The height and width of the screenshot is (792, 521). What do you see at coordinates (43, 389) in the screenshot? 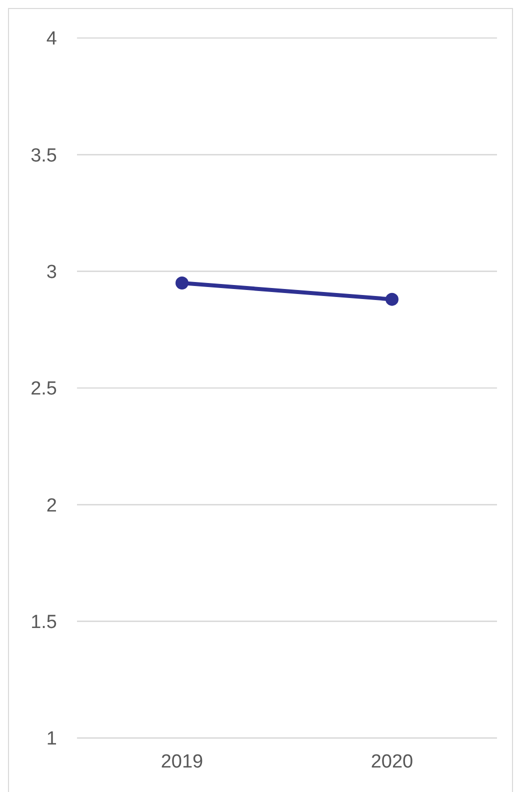
I see `y-tick-label: 2.5` at bounding box center [43, 389].